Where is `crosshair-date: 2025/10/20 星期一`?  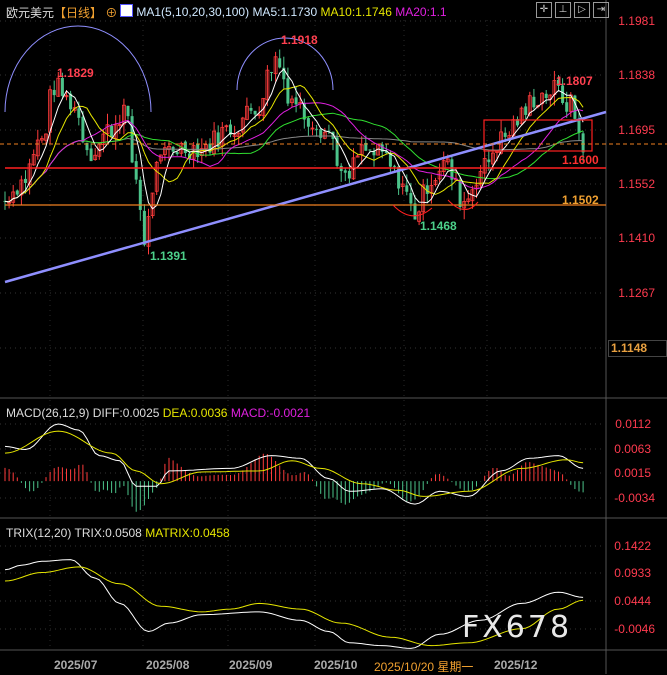 crosshair-date: 2025/10/20 星期一 is located at coordinates (424, 667).